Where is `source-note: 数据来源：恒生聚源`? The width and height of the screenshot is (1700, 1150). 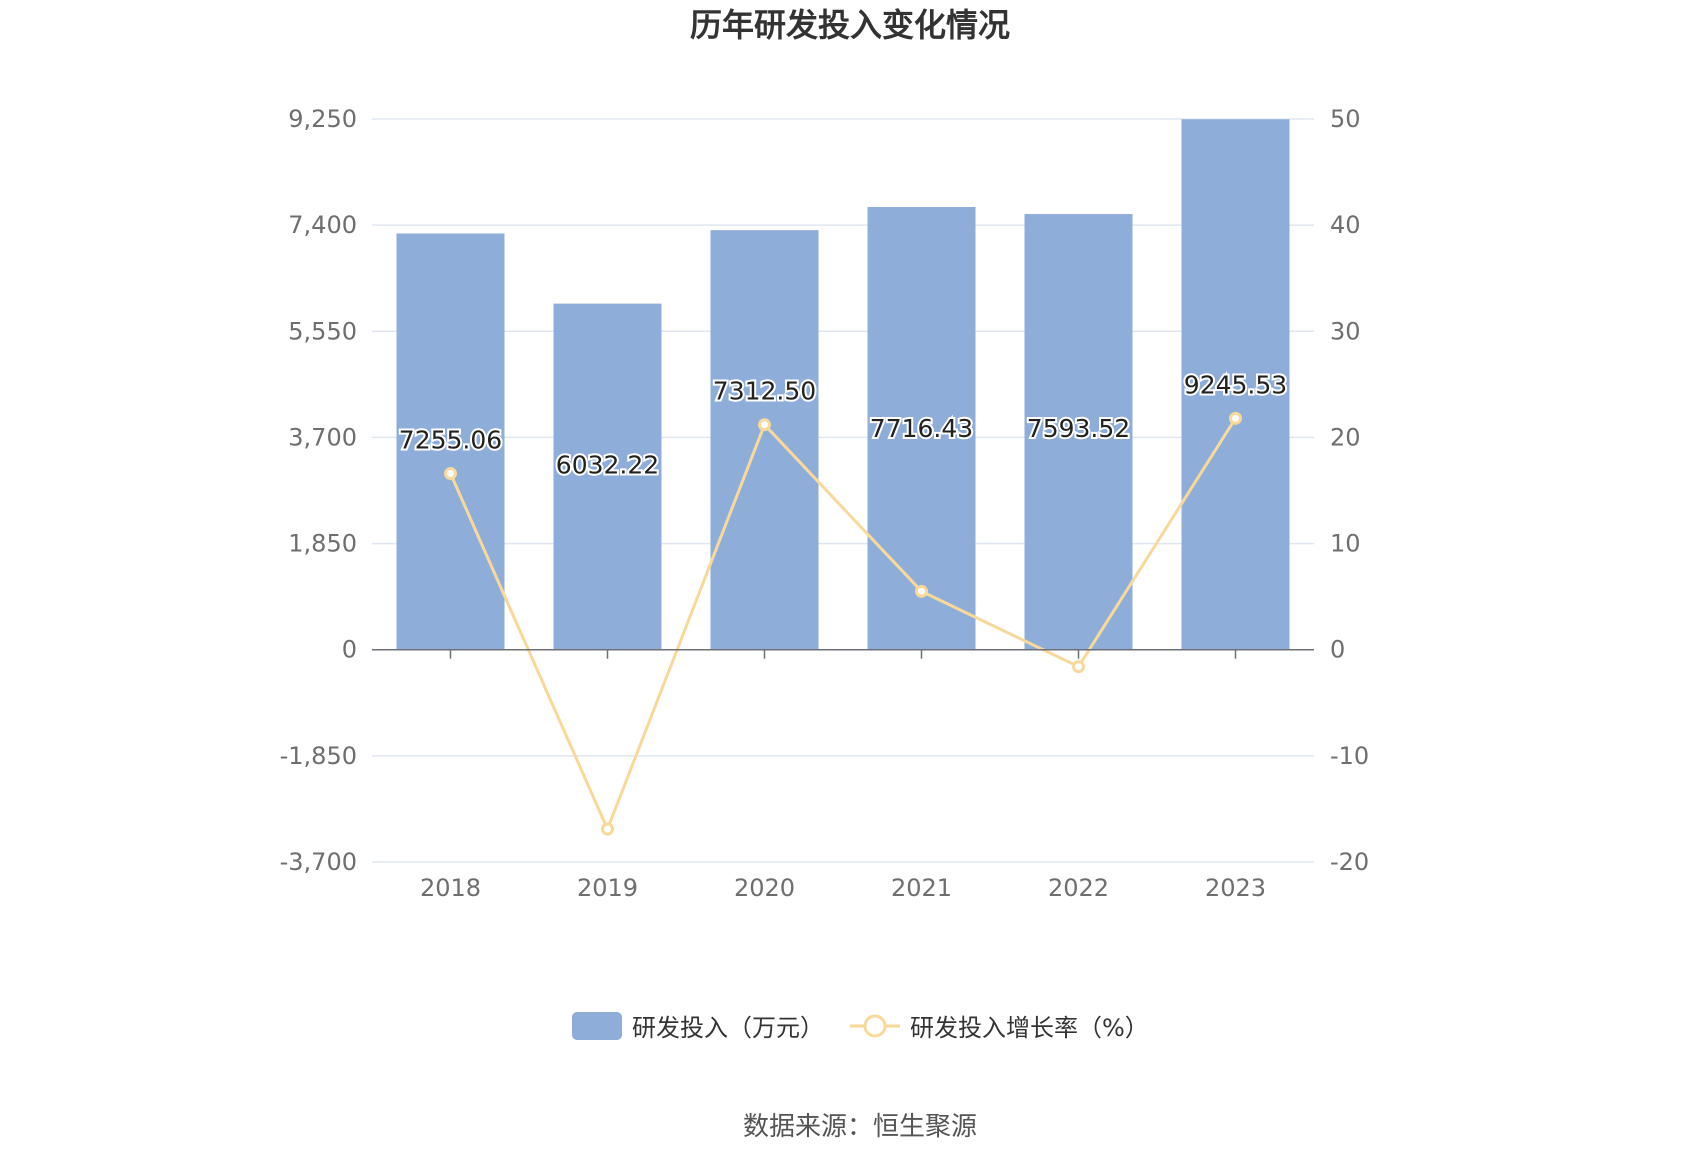
source-note: 数据来源：恒生聚源 is located at coordinates (860, 1127).